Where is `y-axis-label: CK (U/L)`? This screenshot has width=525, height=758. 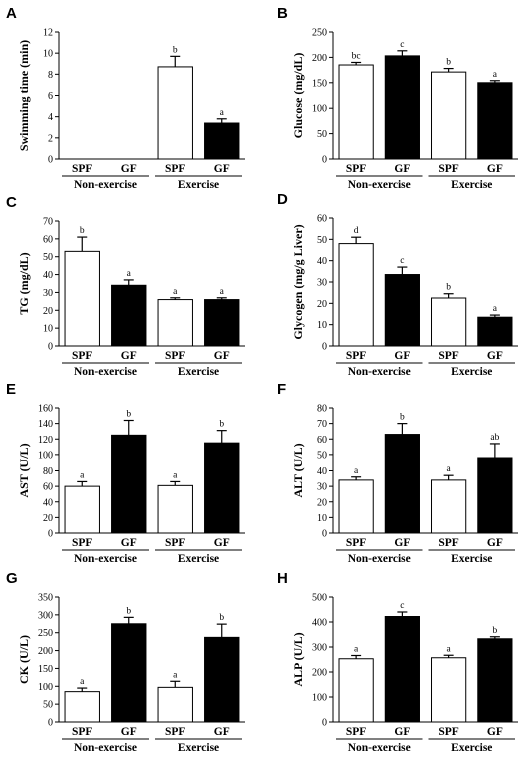 y-axis-label: CK (U/L) is located at coordinates (24, 659).